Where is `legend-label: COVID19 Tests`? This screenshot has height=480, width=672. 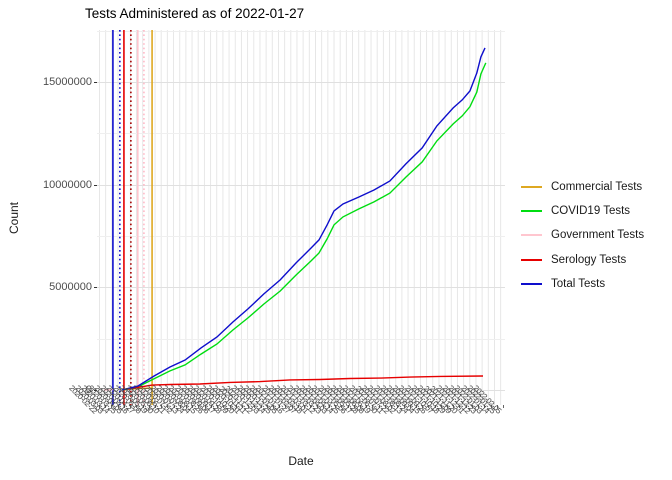
legend-label: COVID19 Tests is located at coordinates (591, 211).